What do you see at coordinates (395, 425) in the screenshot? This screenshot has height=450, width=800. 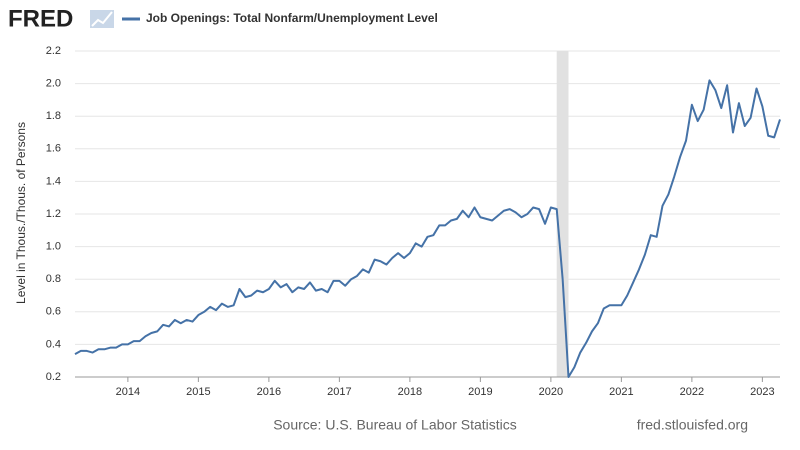 I see `source: Source: U.S. Bureau of Labor Statistics` at bounding box center [395, 425].